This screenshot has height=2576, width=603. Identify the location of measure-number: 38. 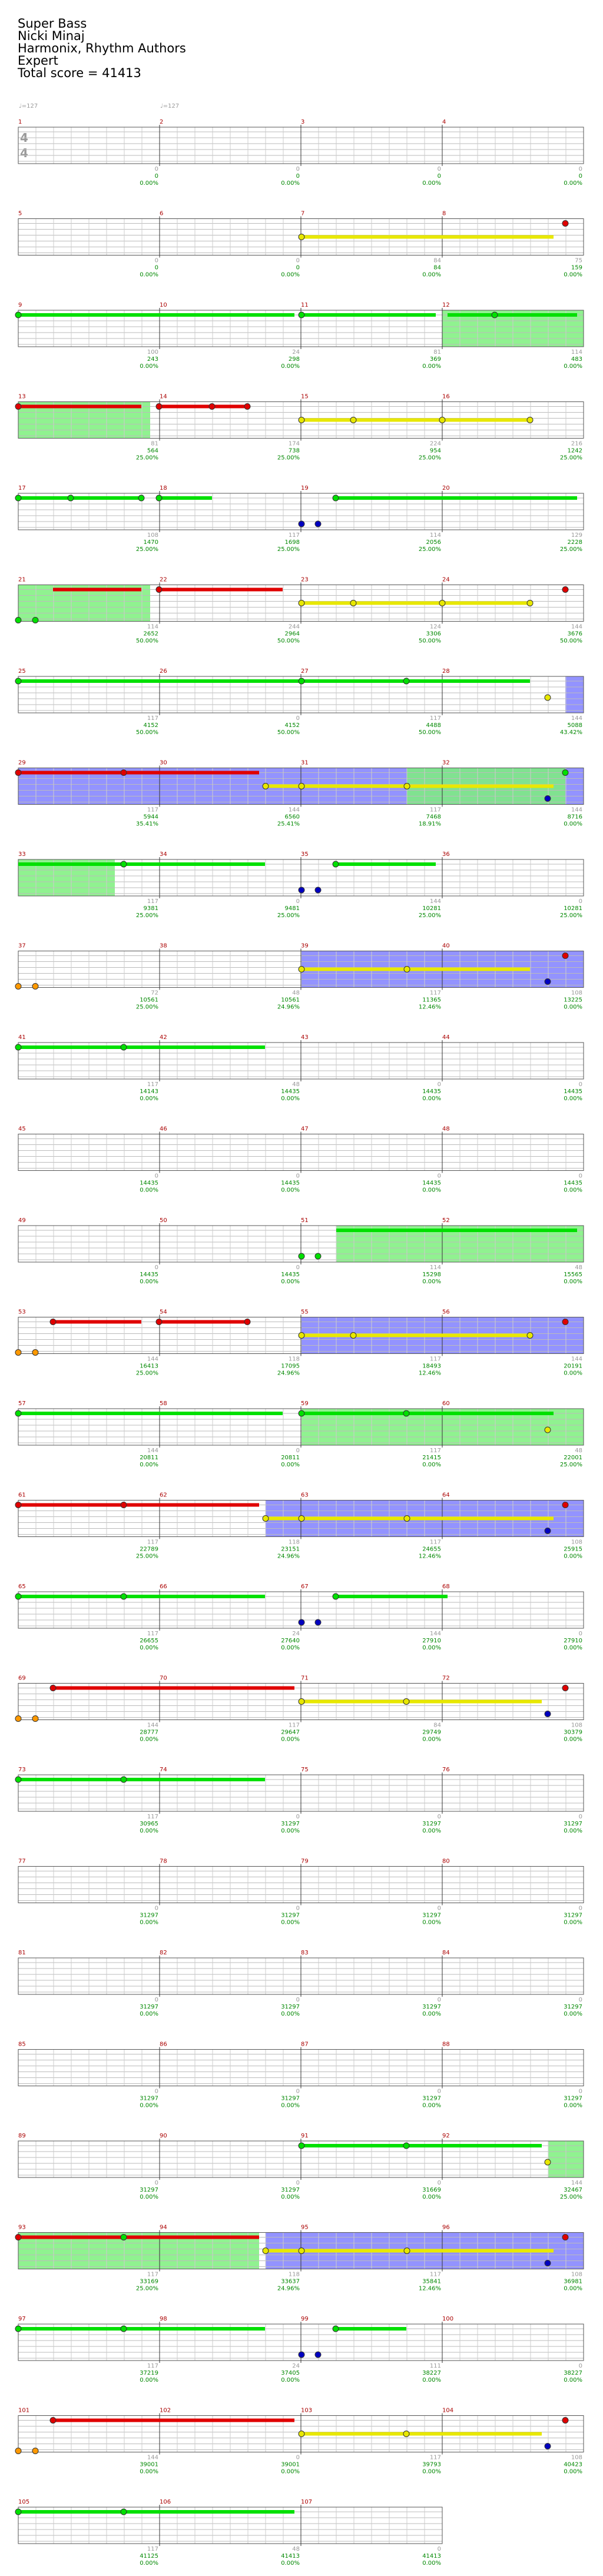
(163, 946).